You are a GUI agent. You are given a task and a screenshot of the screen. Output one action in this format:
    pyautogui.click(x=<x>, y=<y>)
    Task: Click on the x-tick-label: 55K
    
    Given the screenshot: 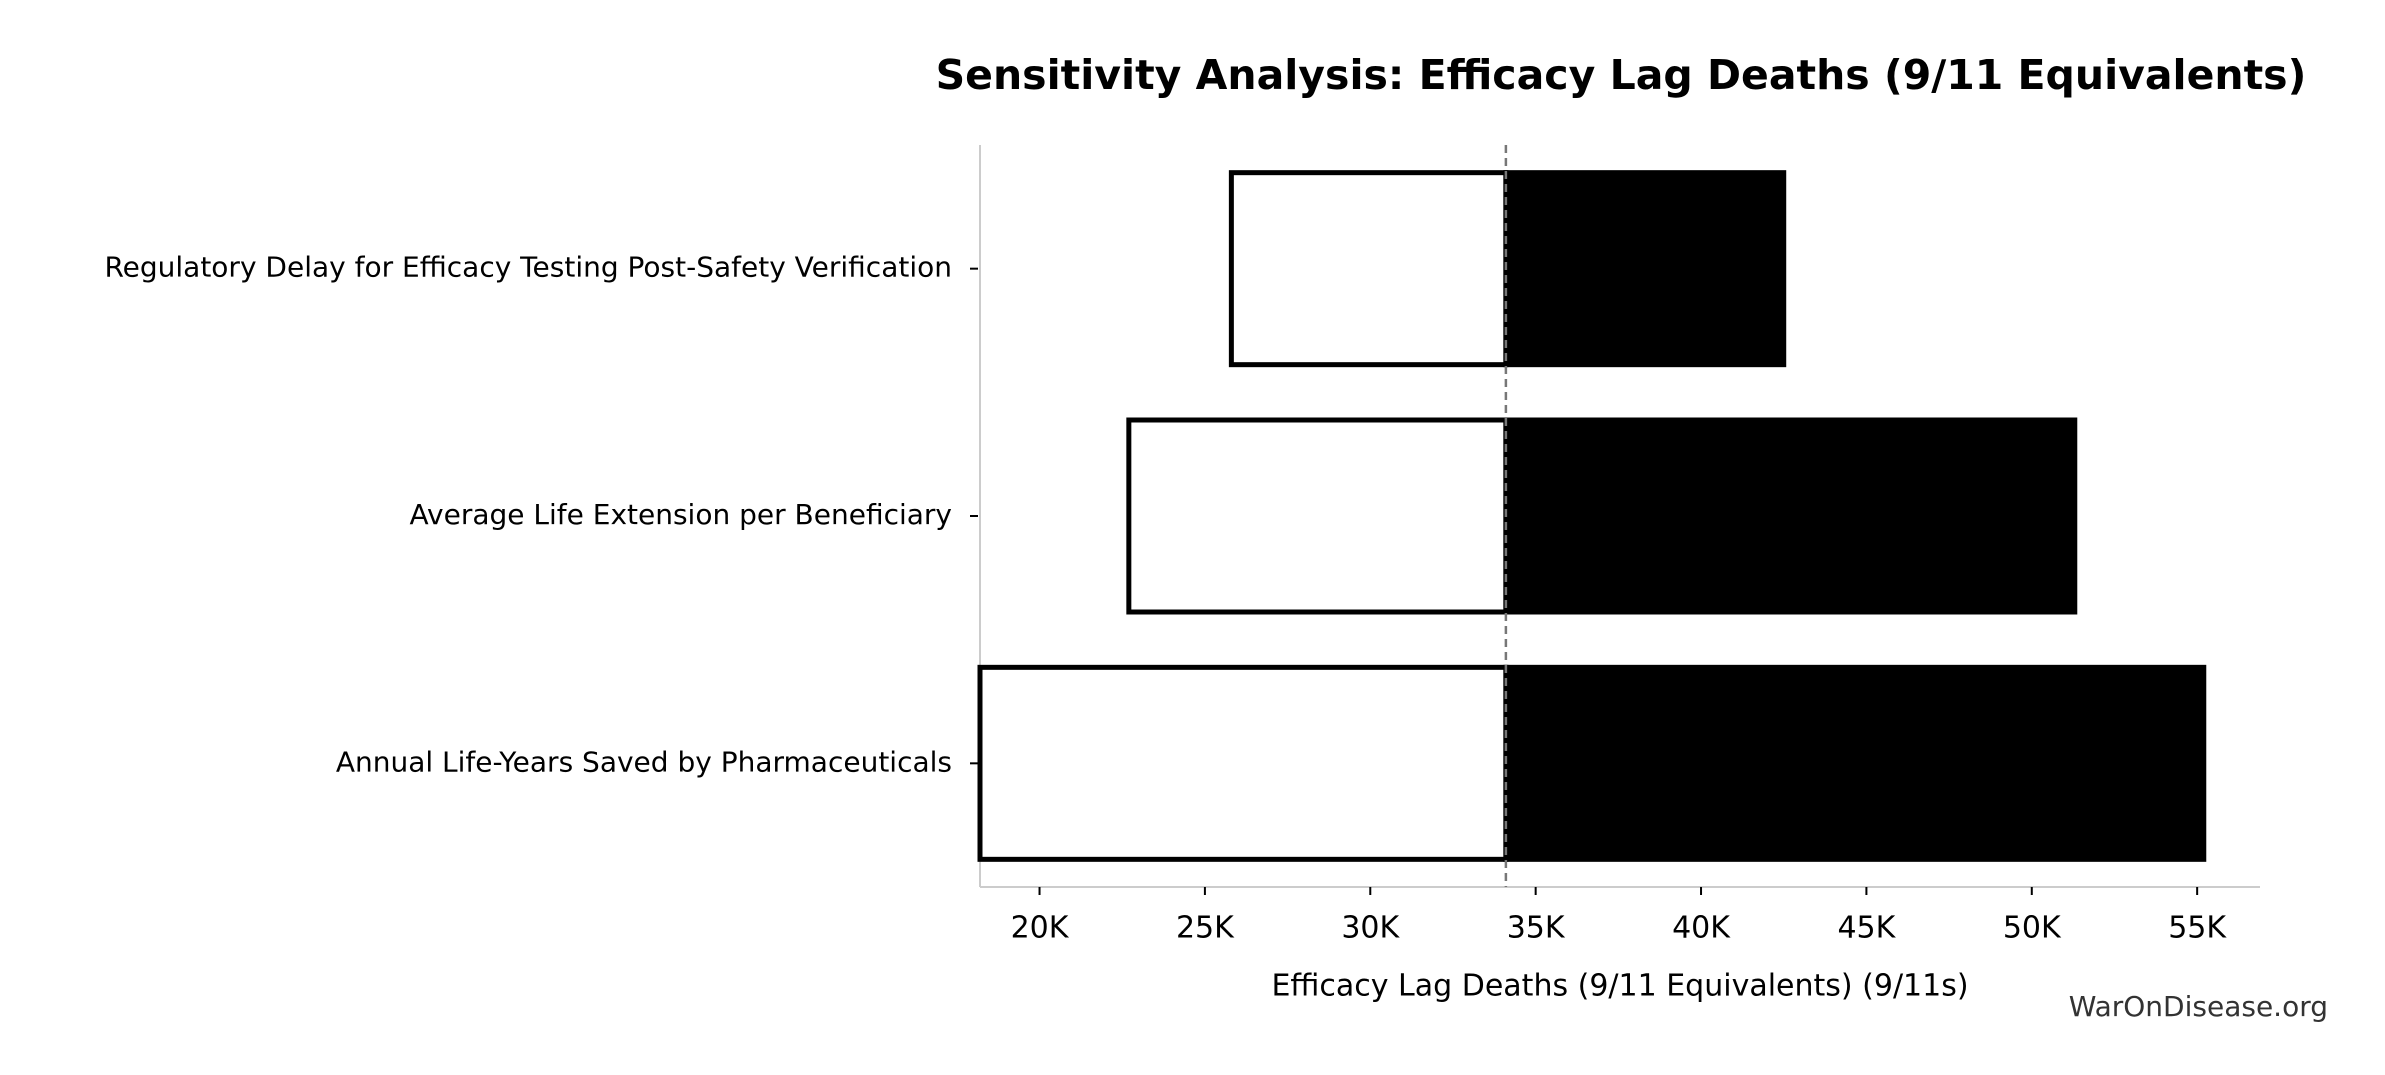 What is the action you would take?
    pyautogui.click(x=2197, y=928)
    